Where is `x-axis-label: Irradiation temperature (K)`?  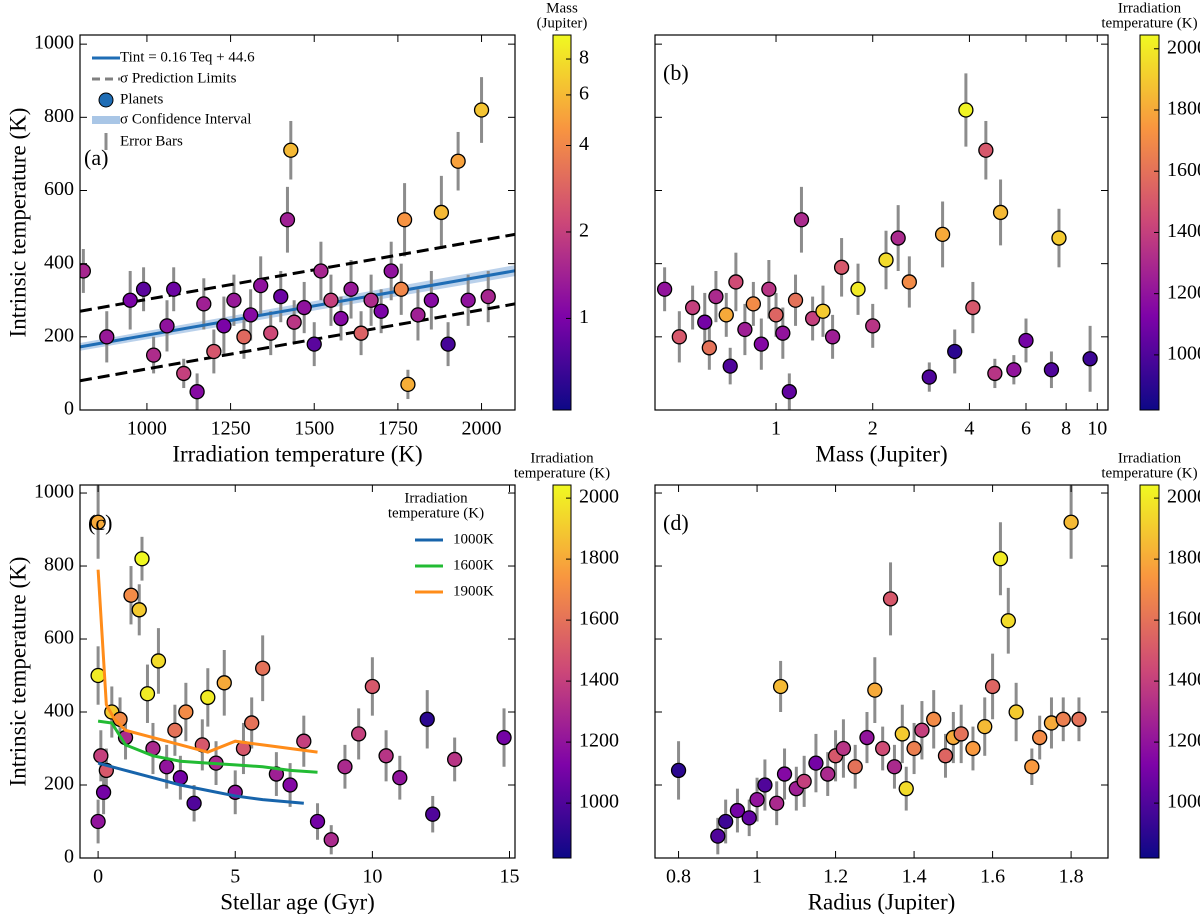
x-axis-label: Irradiation temperature (K) is located at coordinates (297, 453).